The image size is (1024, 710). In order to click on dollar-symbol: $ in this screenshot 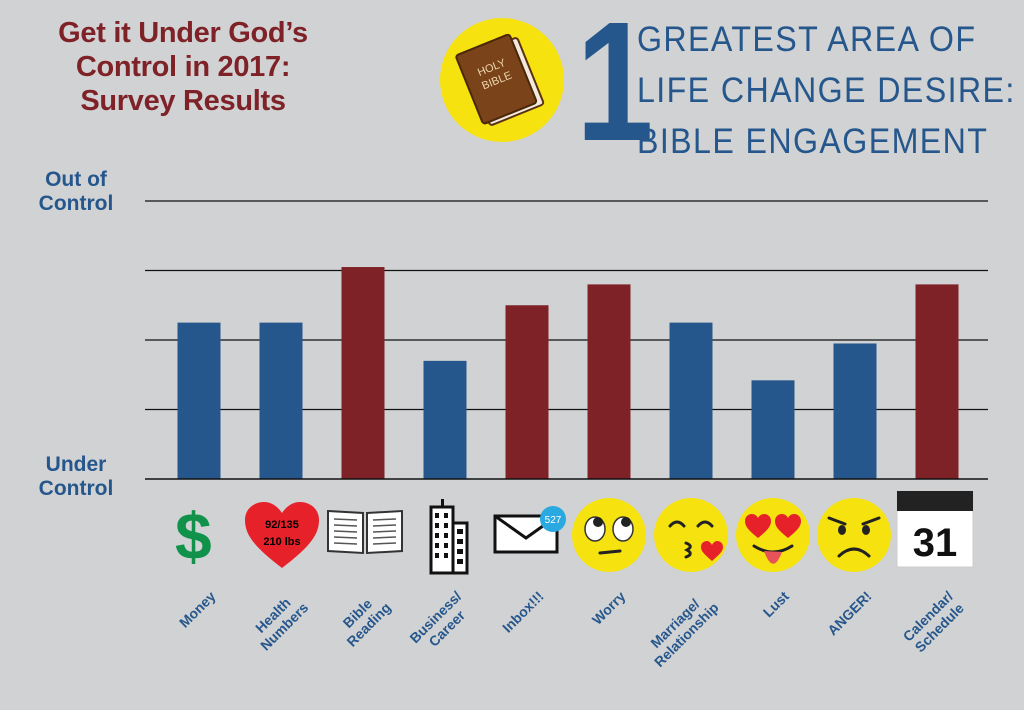, I will do `click(193, 536)`.